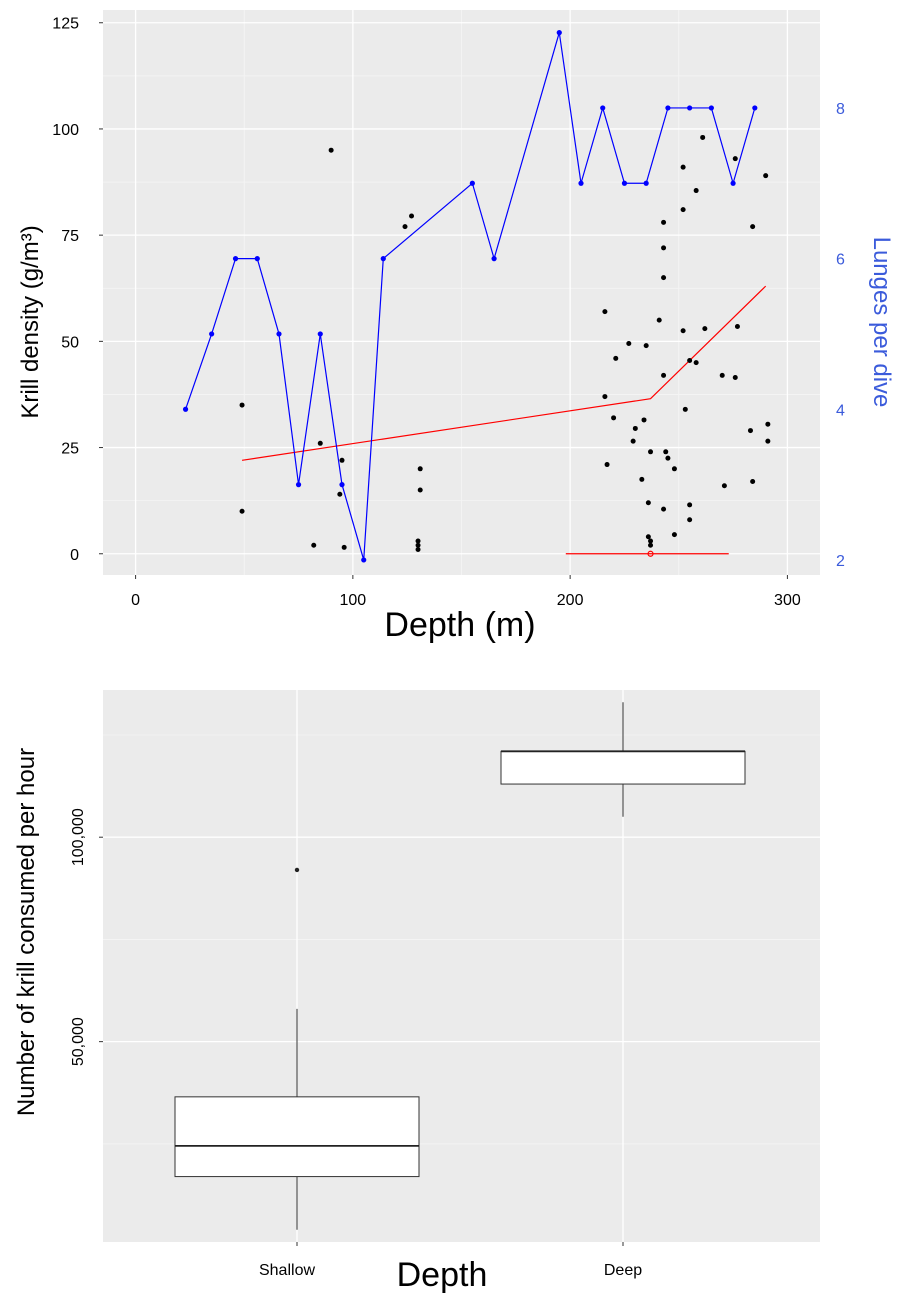 Image resolution: width=914 pixels, height=1293 pixels. Describe the element at coordinates (623, 1270) in the screenshot. I see `x-category-label: Deep` at that location.